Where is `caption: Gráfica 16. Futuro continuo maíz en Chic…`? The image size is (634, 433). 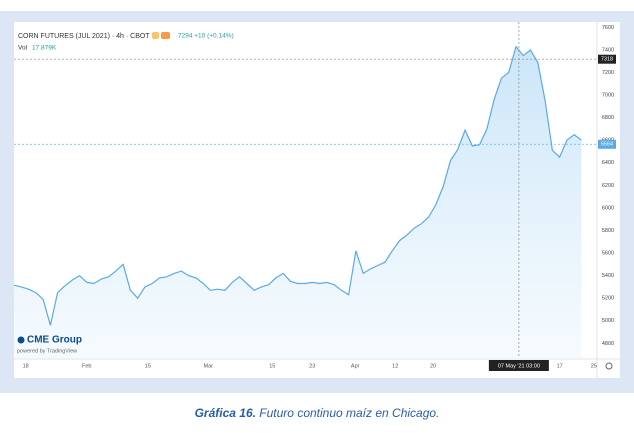 caption: Gráfica 16. Futuro continuo maíz en Chic… is located at coordinates (317, 413).